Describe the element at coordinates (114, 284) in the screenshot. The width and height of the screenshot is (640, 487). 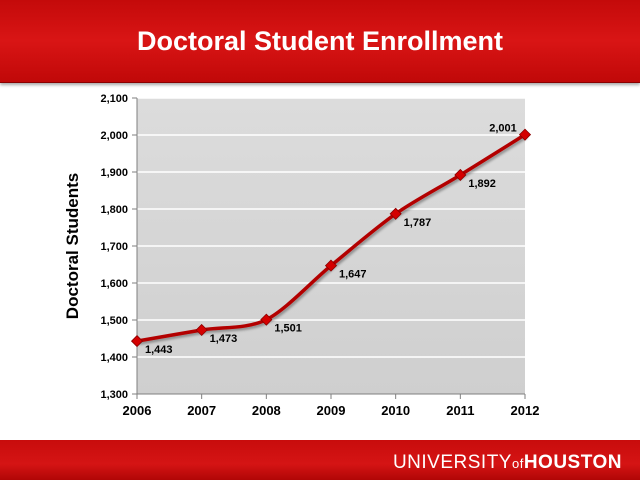
I see `y-tick-label: 1,600` at that location.